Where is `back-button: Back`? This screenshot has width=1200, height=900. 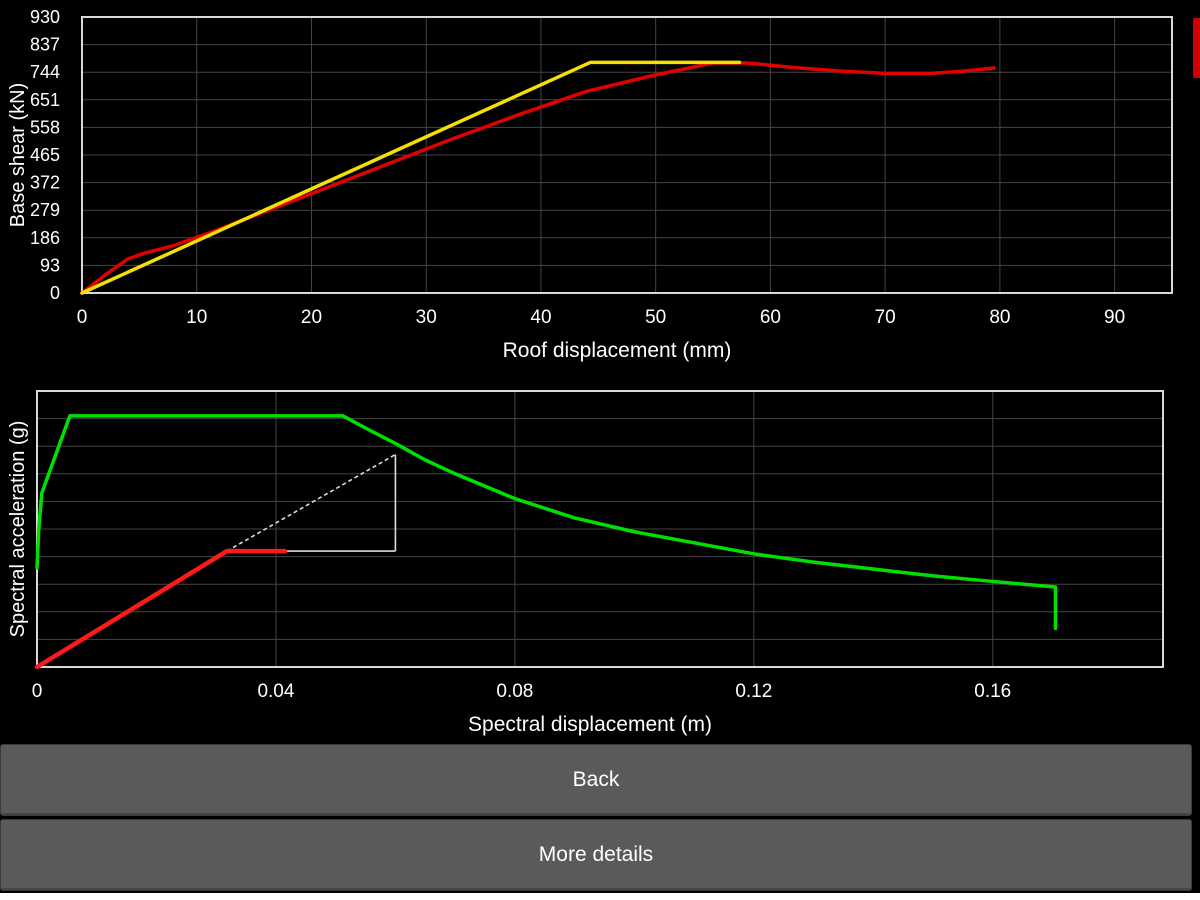
back-button: Back is located at coordinates (596, 780).